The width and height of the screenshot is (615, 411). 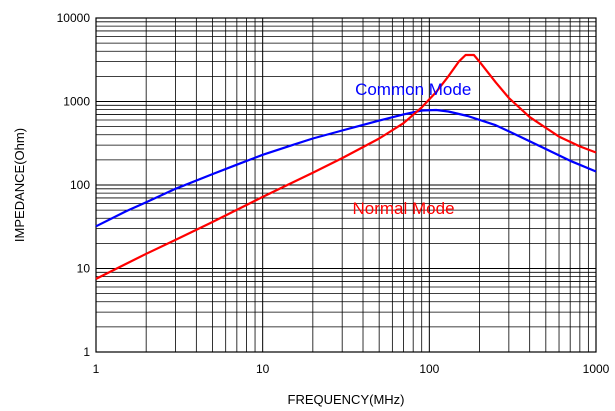 I want to click on x-tick-label: 1, so click(x=96, y=369).